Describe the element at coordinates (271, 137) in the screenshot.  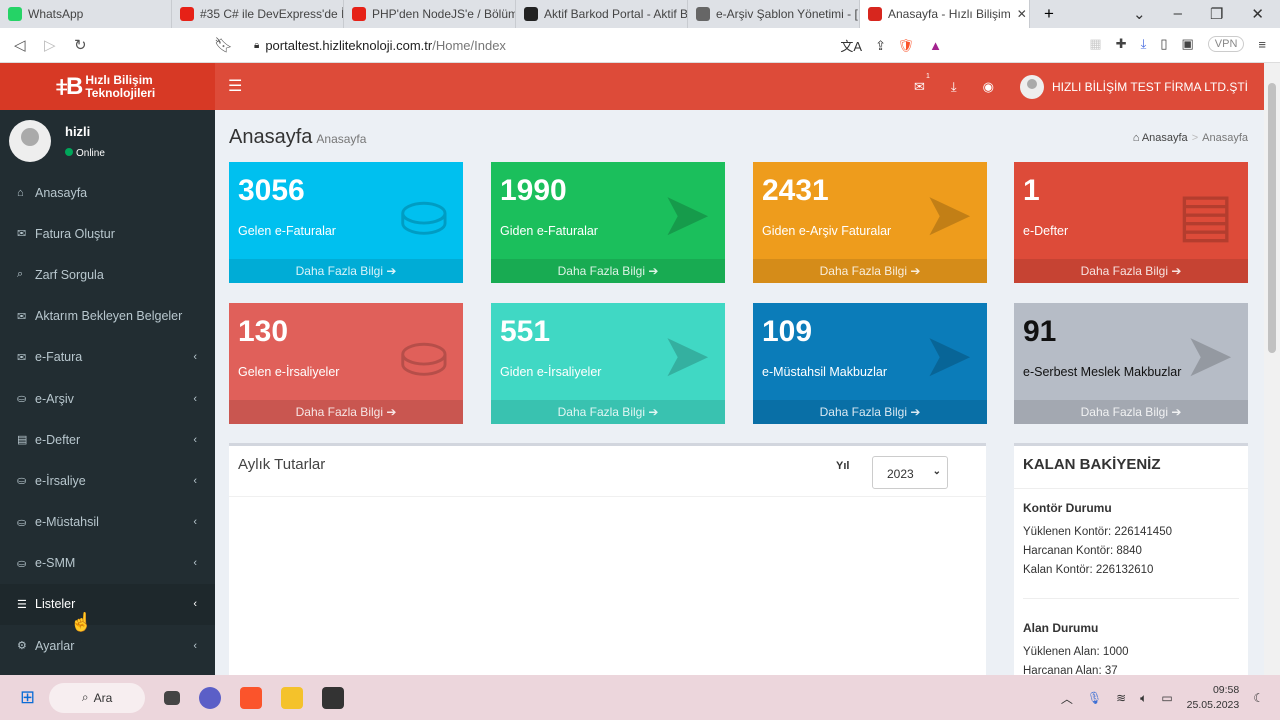
I see `page-title-text: Anasayfa` at that location.